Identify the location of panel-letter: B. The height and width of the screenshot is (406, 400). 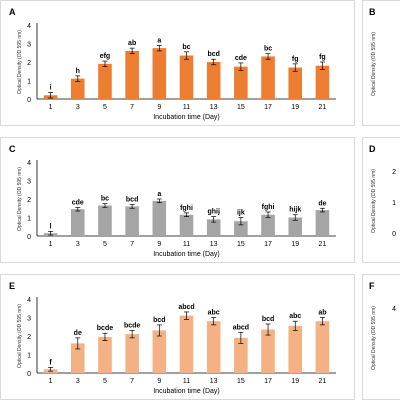
(372, 12).